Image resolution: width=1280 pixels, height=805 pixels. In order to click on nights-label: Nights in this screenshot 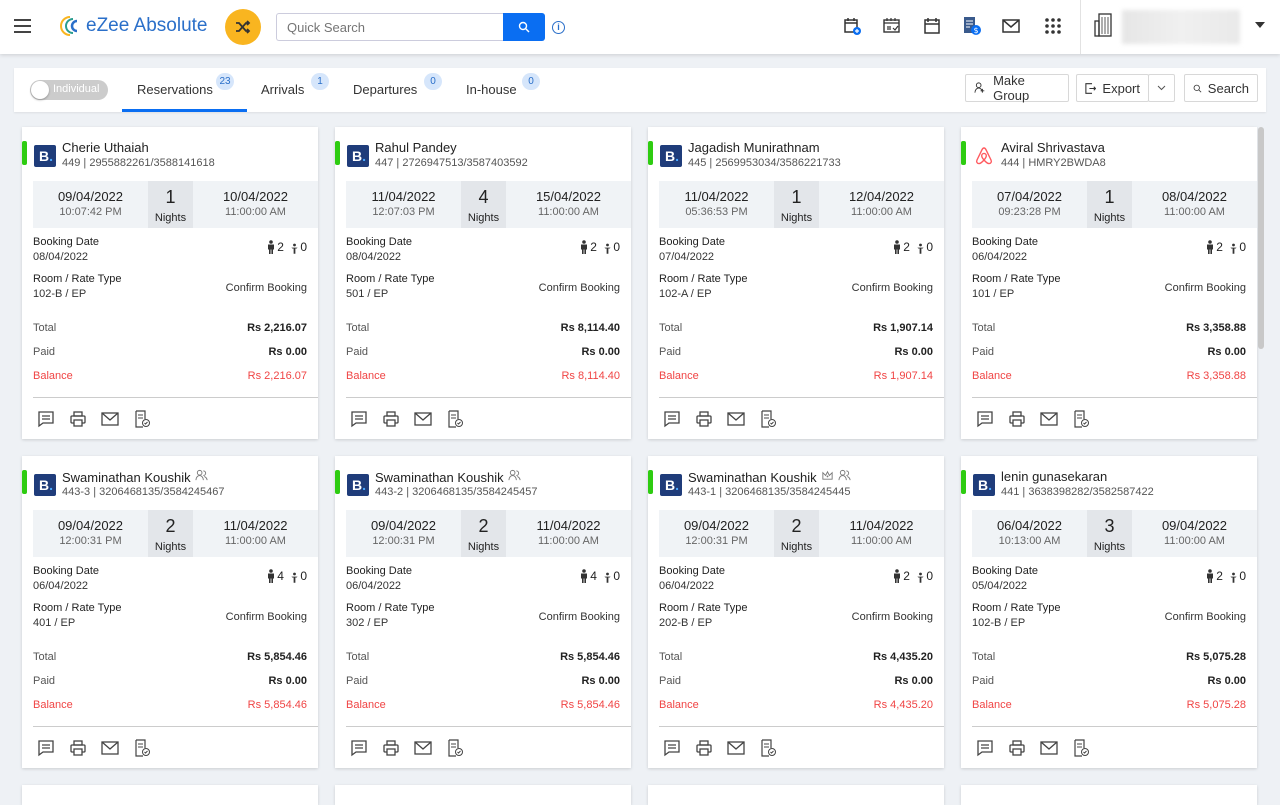, I will do `click(1109, 547)`.